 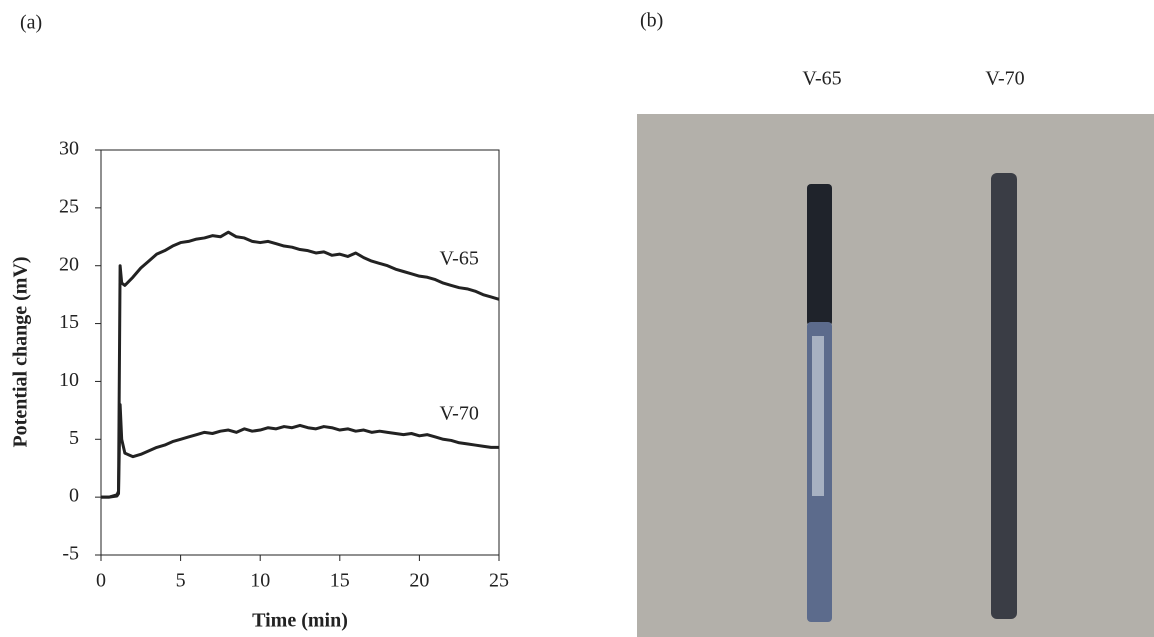 I want to click on x-tick-label: 15, so click(x=340, y=581).